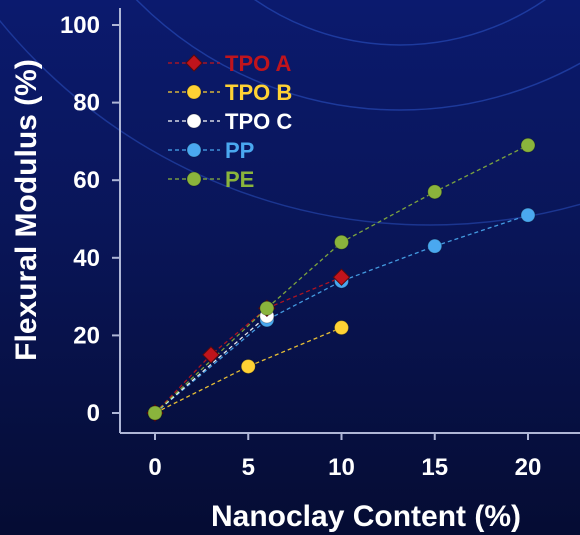 The image size is (580, 535). I want to click on legend-marker-pp, so click(194, 150).